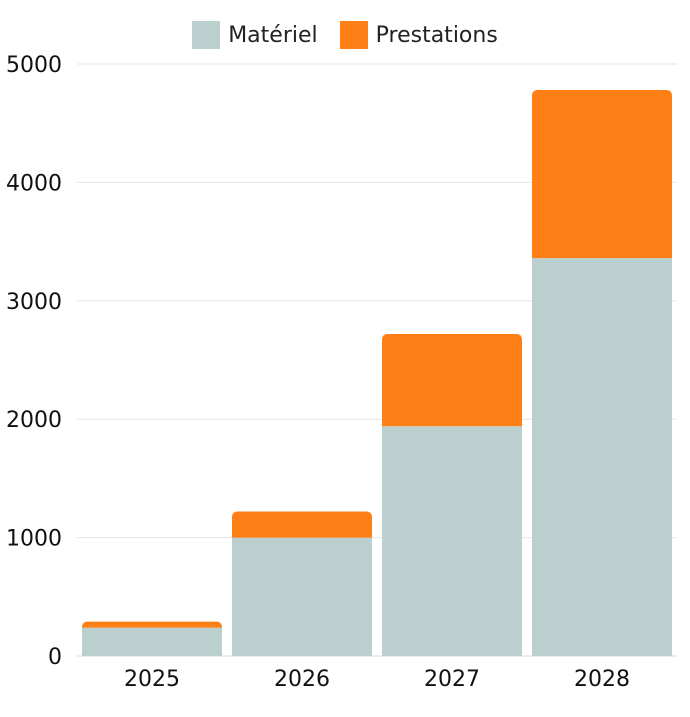 The image size is (690, 717). What do you see at coordinates (353, 35) in the screenshot?
I see `legend-swatch-prestations` at bounding box center [353, 35].